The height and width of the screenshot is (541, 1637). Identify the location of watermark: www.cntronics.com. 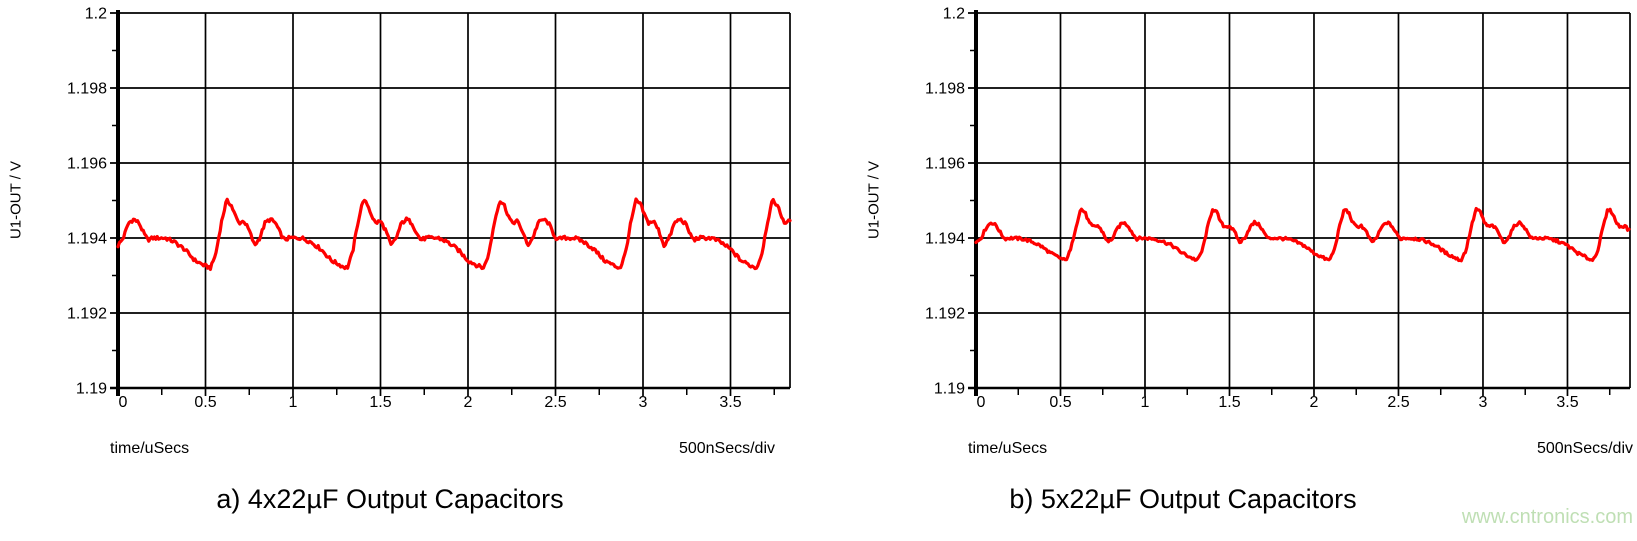
(1547, 517).